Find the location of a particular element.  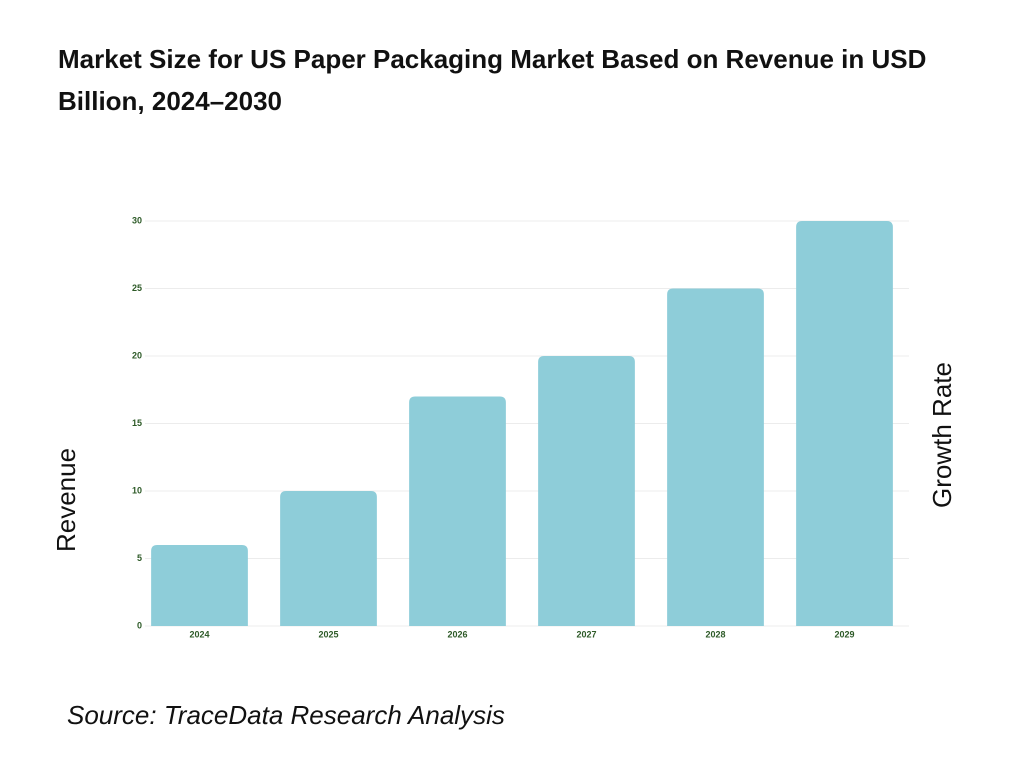

y2-axis-title: Growth Rate is located at coordinates (942, 435).